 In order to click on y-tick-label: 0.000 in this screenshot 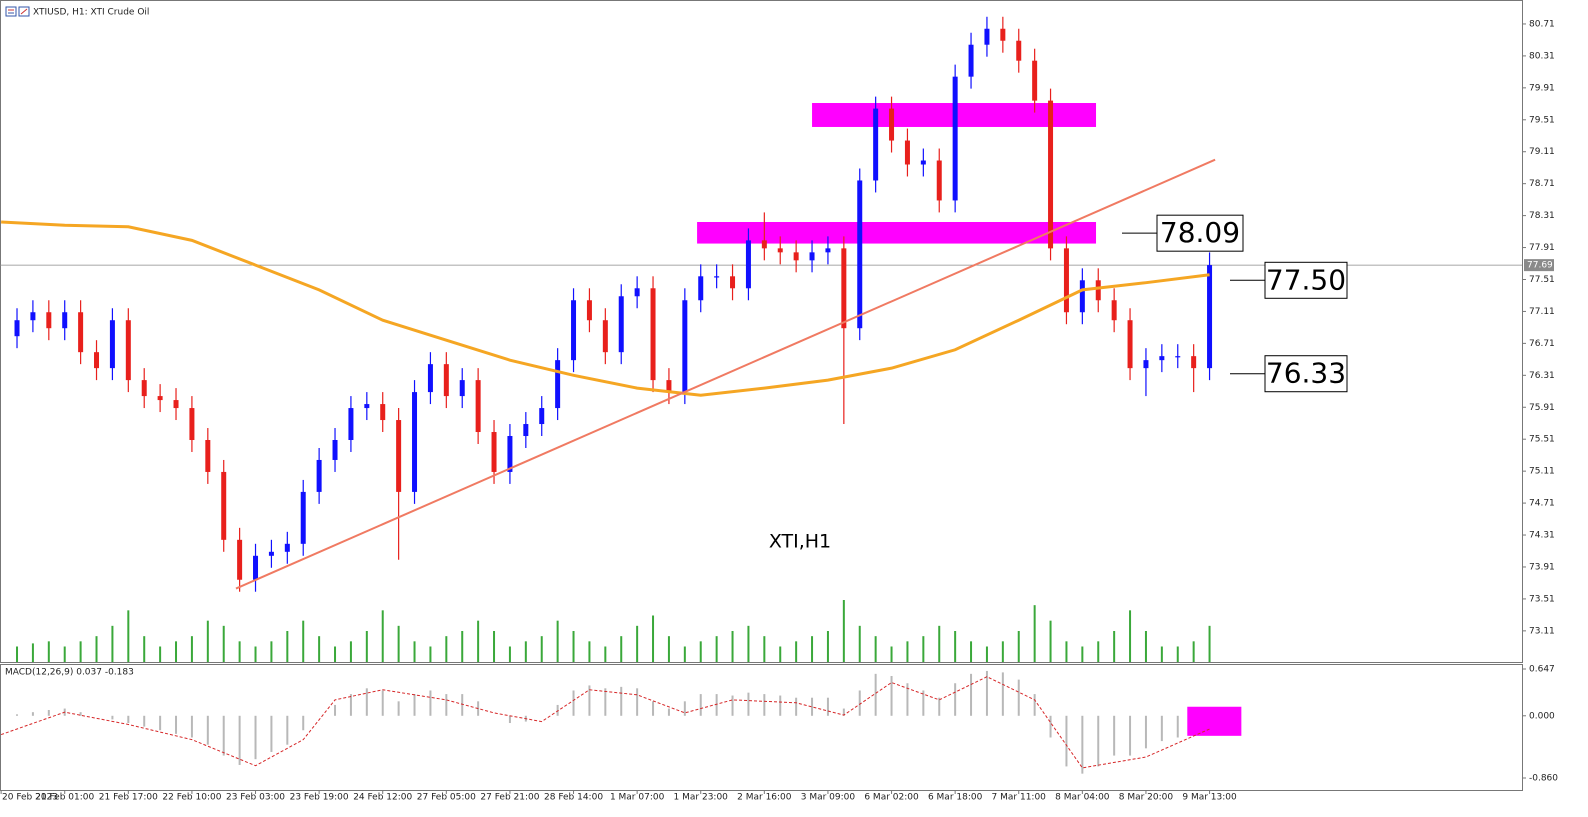, I will do `click(1542, 716)`.